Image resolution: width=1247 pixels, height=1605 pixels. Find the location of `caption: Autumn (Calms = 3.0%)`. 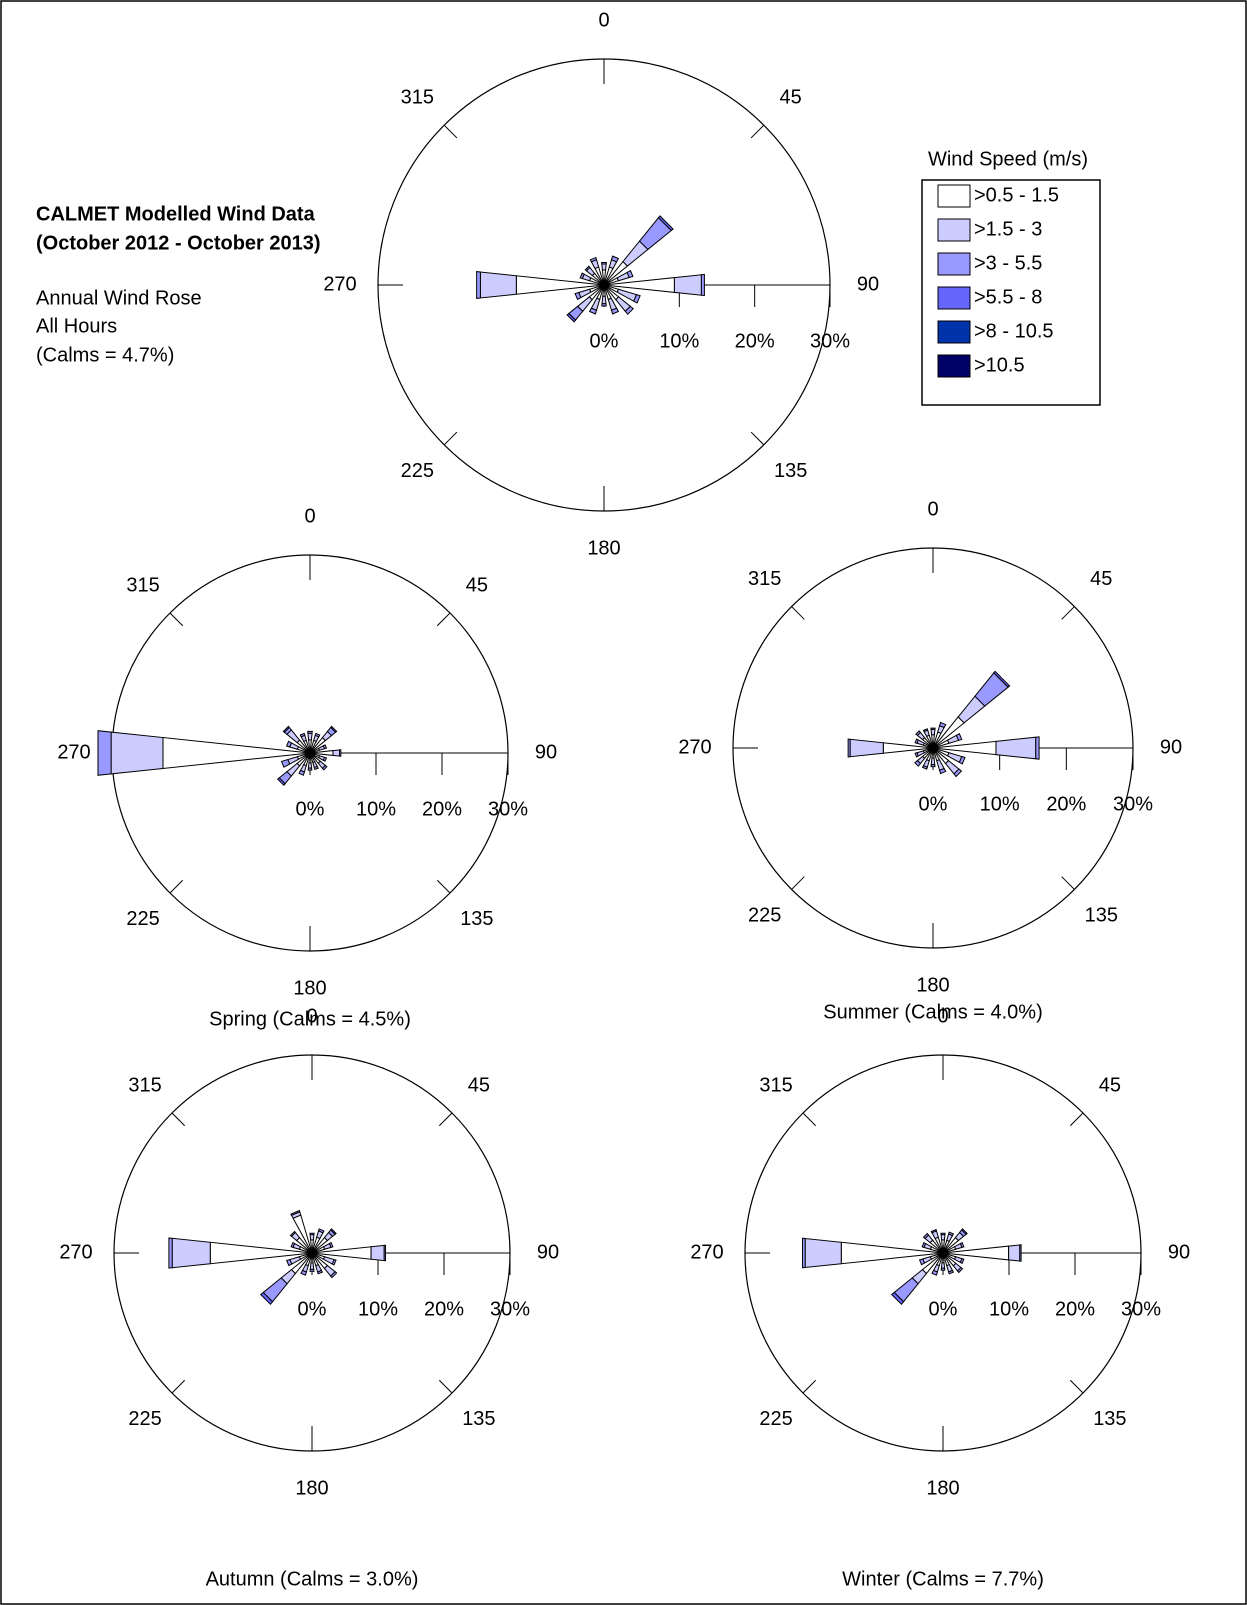

caption: Autumn (Calms = 3.0%) is located at coordinates (312, 1579).